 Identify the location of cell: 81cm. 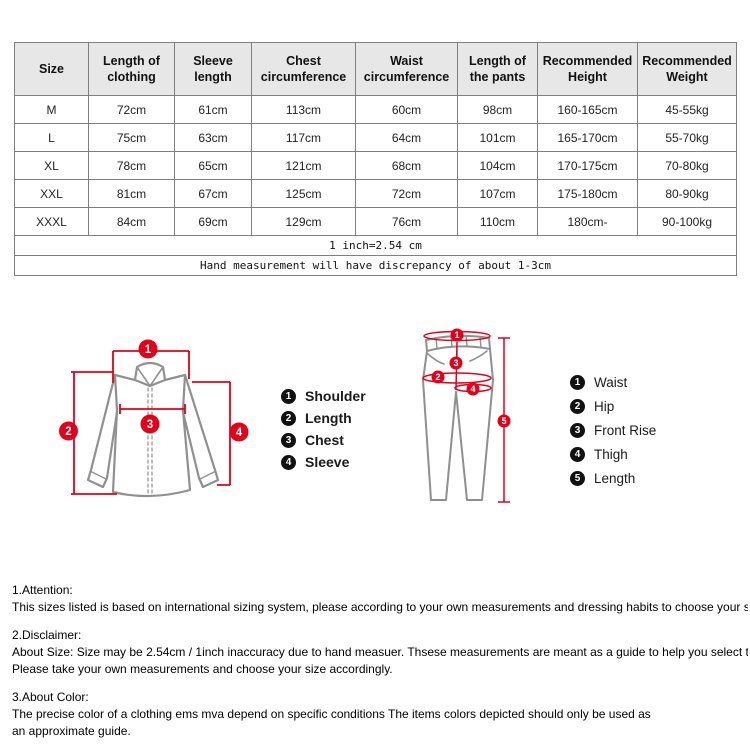
(131, 193).